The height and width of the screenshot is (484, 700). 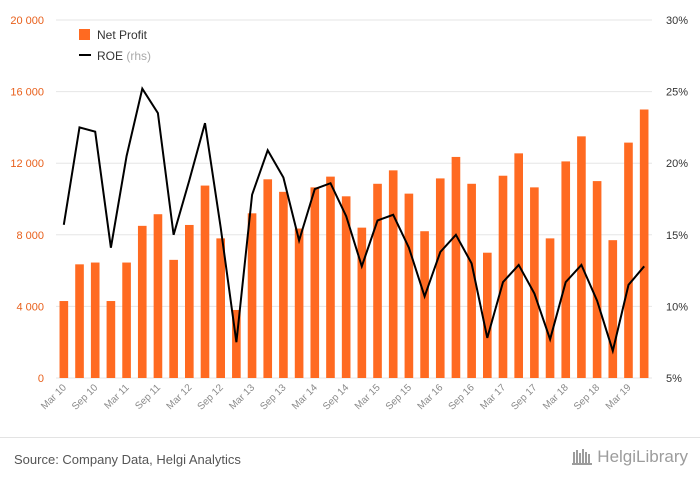 I want to click on left-tick-label: 16 000, so click(x=27, y=93).